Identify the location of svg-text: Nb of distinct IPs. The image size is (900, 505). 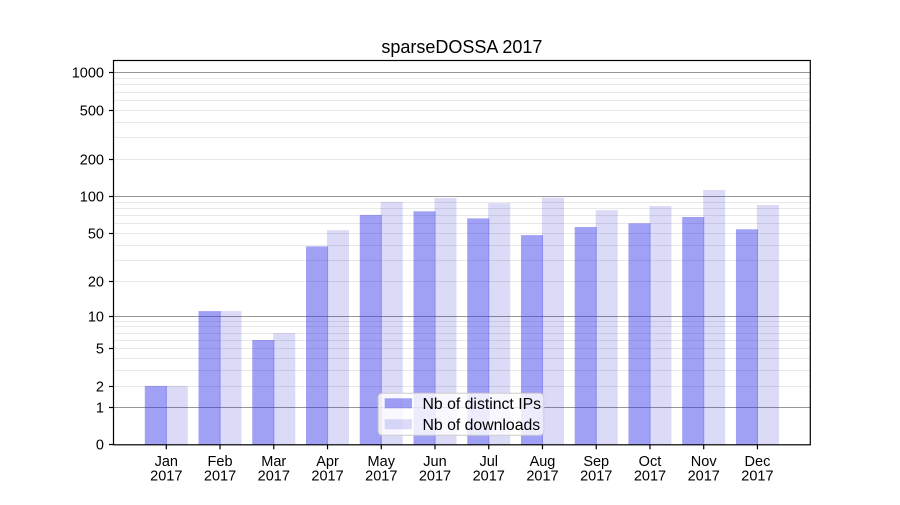
(482, 404).